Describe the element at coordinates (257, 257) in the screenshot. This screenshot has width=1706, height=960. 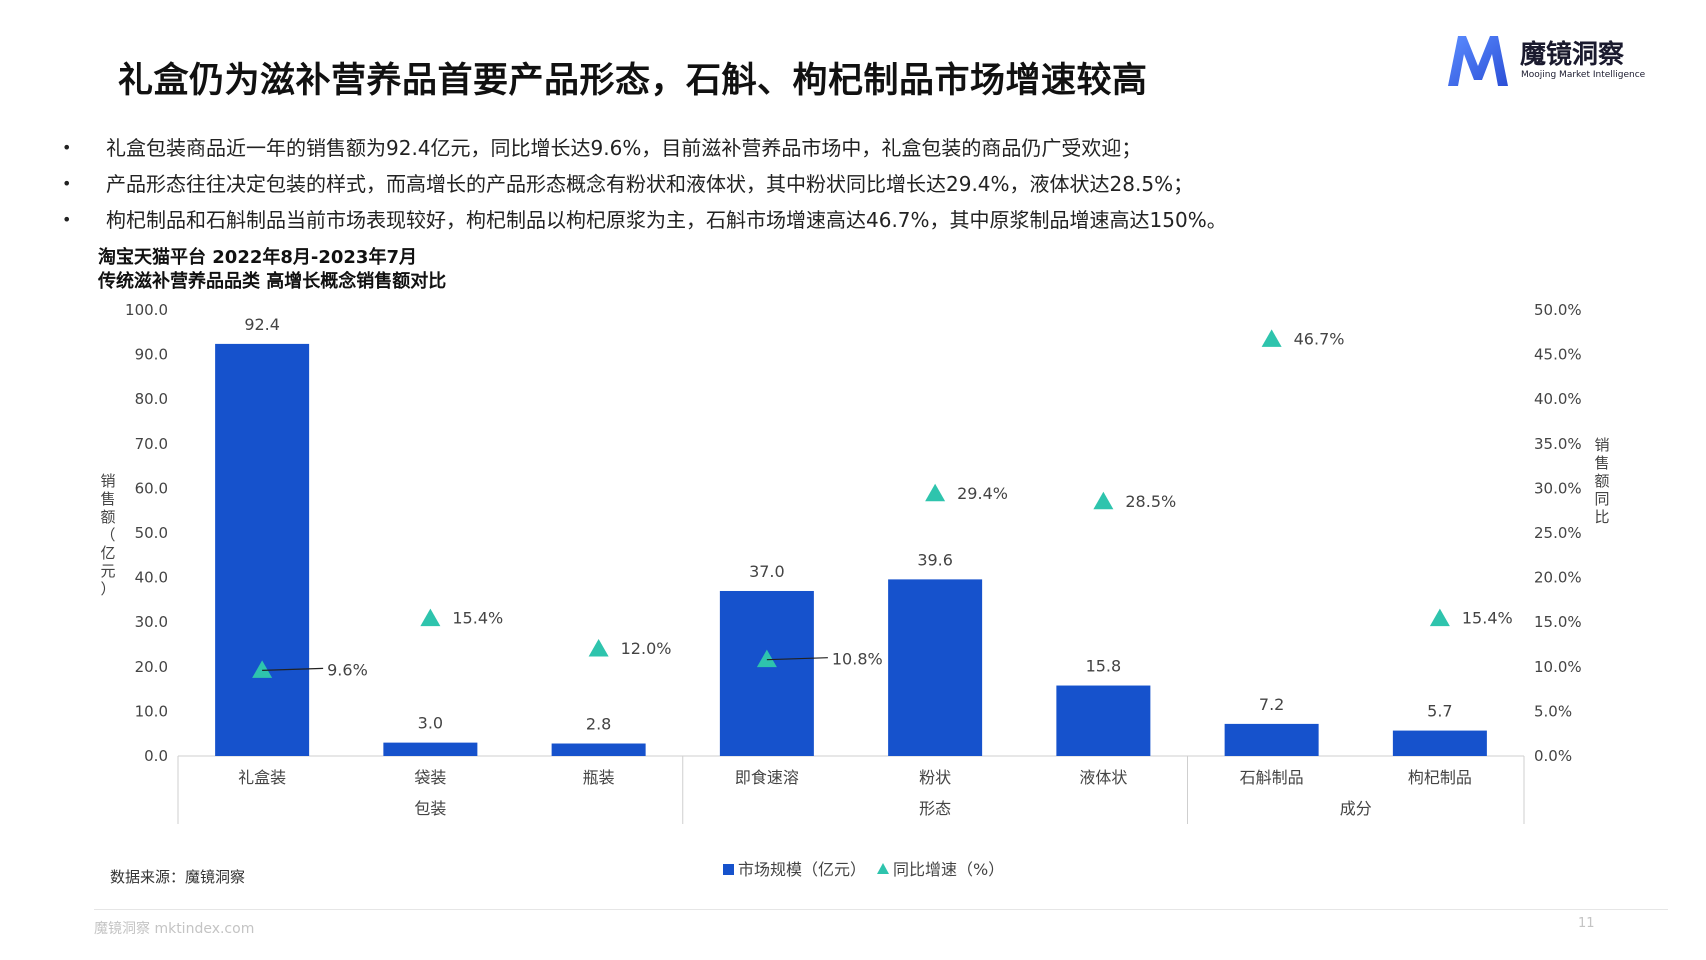
I see `chart-header-line1: 淘宝天猫平台 2022年8月-2023年7月` at that location.